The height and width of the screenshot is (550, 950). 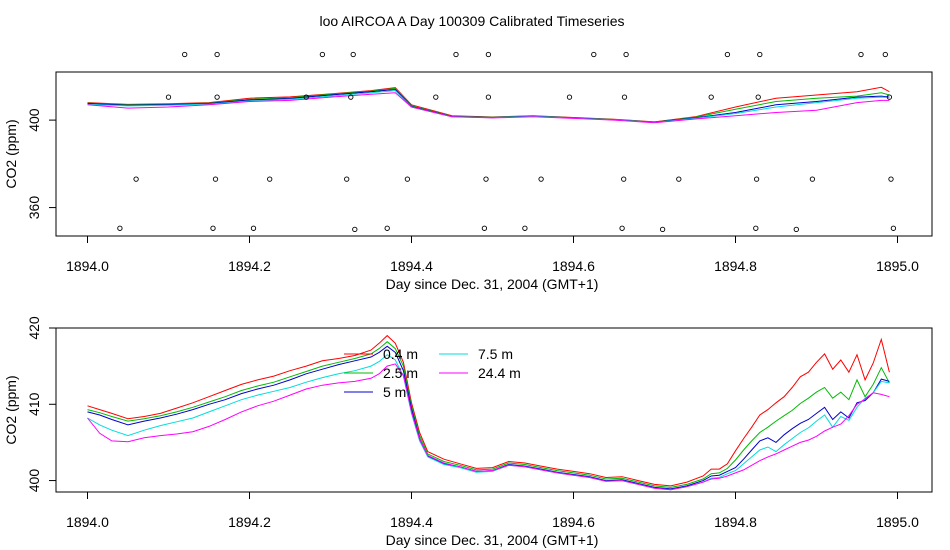 What do you see at coordinates (573, 266) in the screenshot?
I see `top-x-tick-label: 1894.6` at bounding box center [573, 266].